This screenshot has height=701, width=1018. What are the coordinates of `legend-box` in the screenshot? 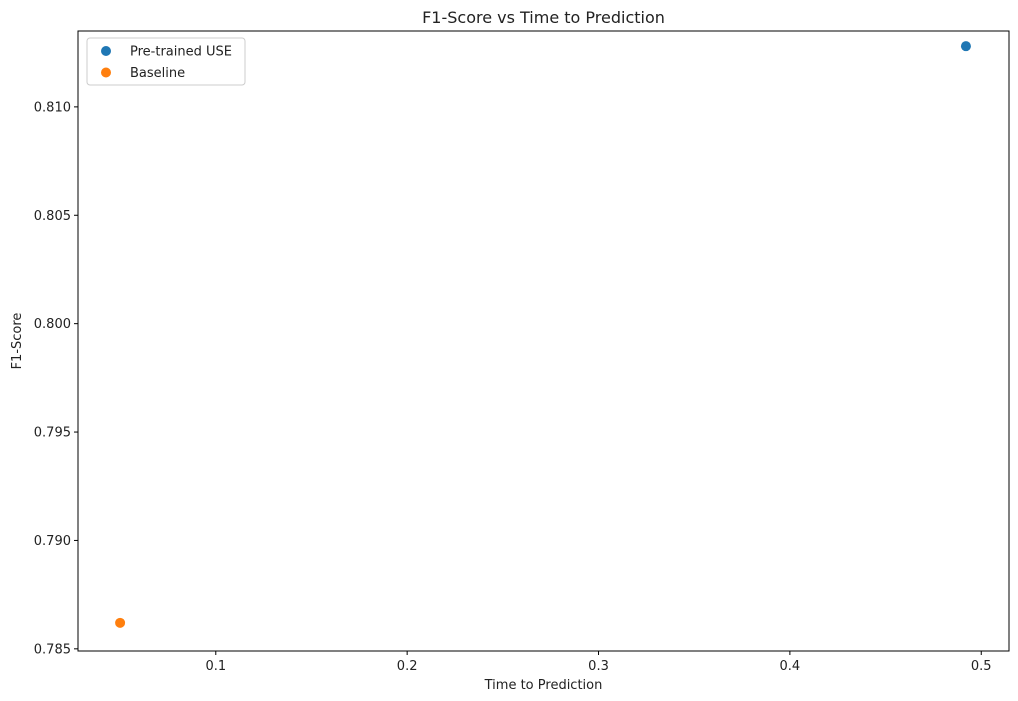 It's located at (166, 61).